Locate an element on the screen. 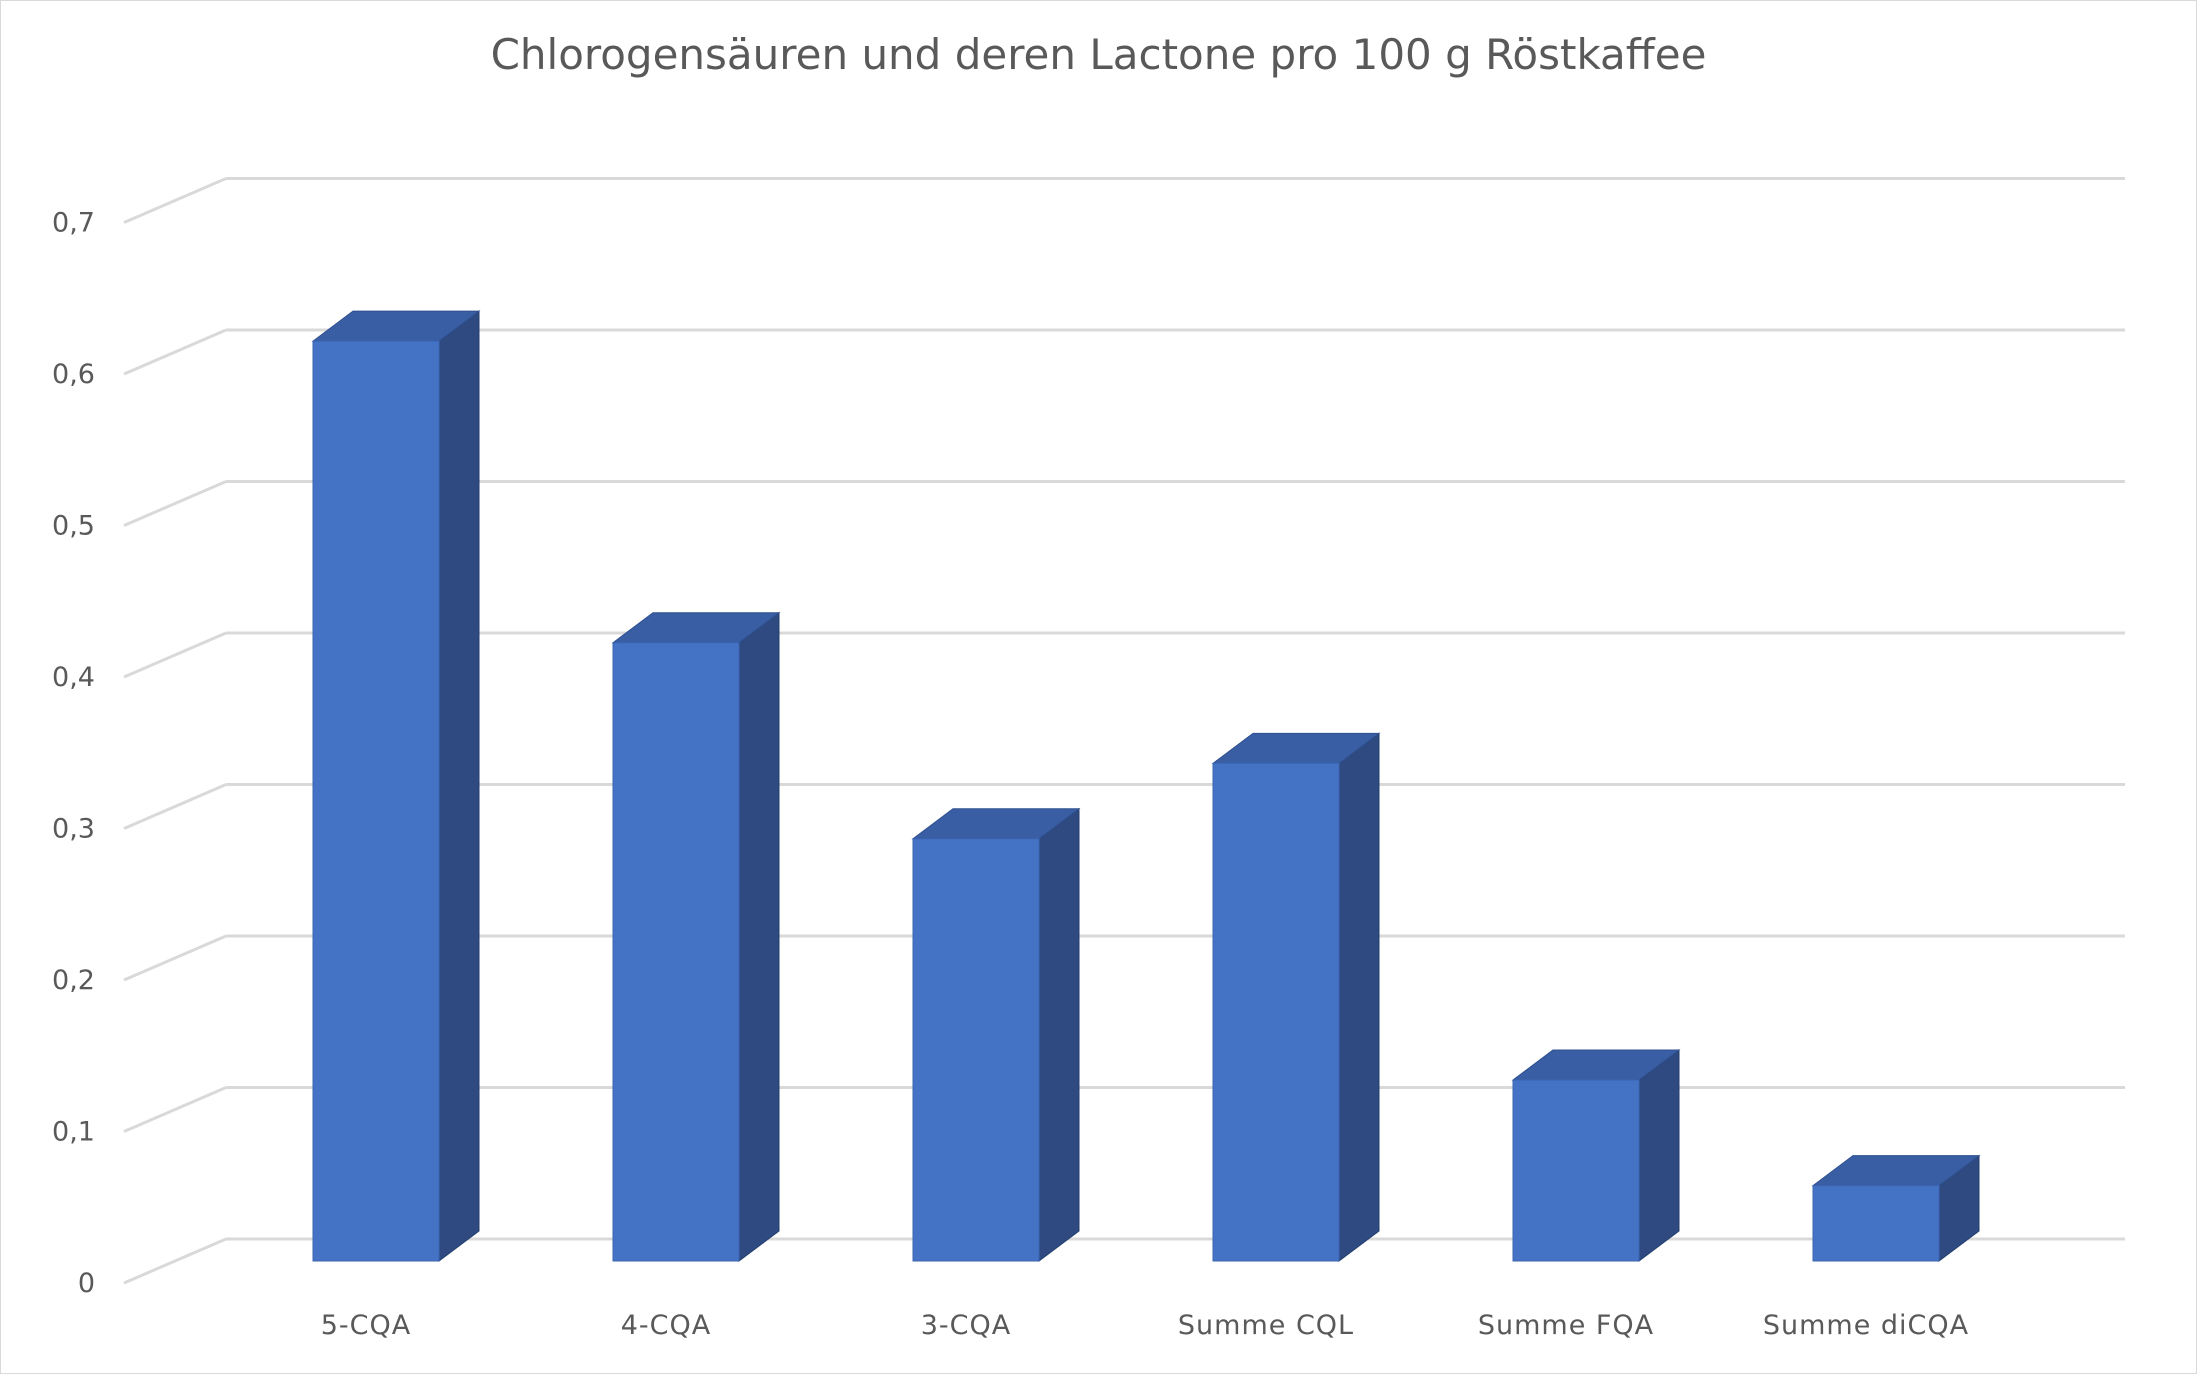 This screenshot has width=2197, height=1374. x-tick-label: Summe diCQA is located at coordinates (1866, 1325).